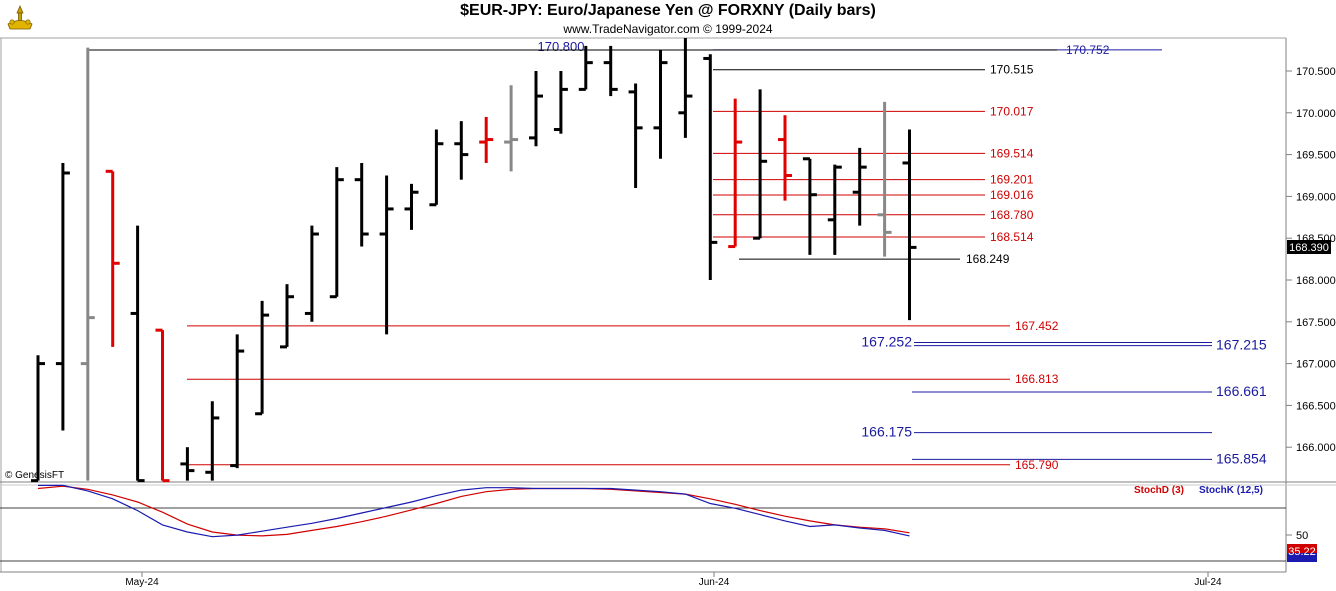  I want to click on last-stochk-box, so click(1302, 557).